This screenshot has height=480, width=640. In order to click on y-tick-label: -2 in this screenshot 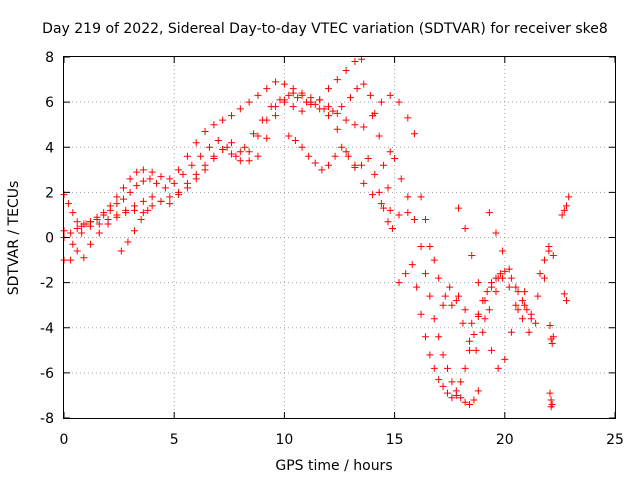, I will do `click(47, 284)`.